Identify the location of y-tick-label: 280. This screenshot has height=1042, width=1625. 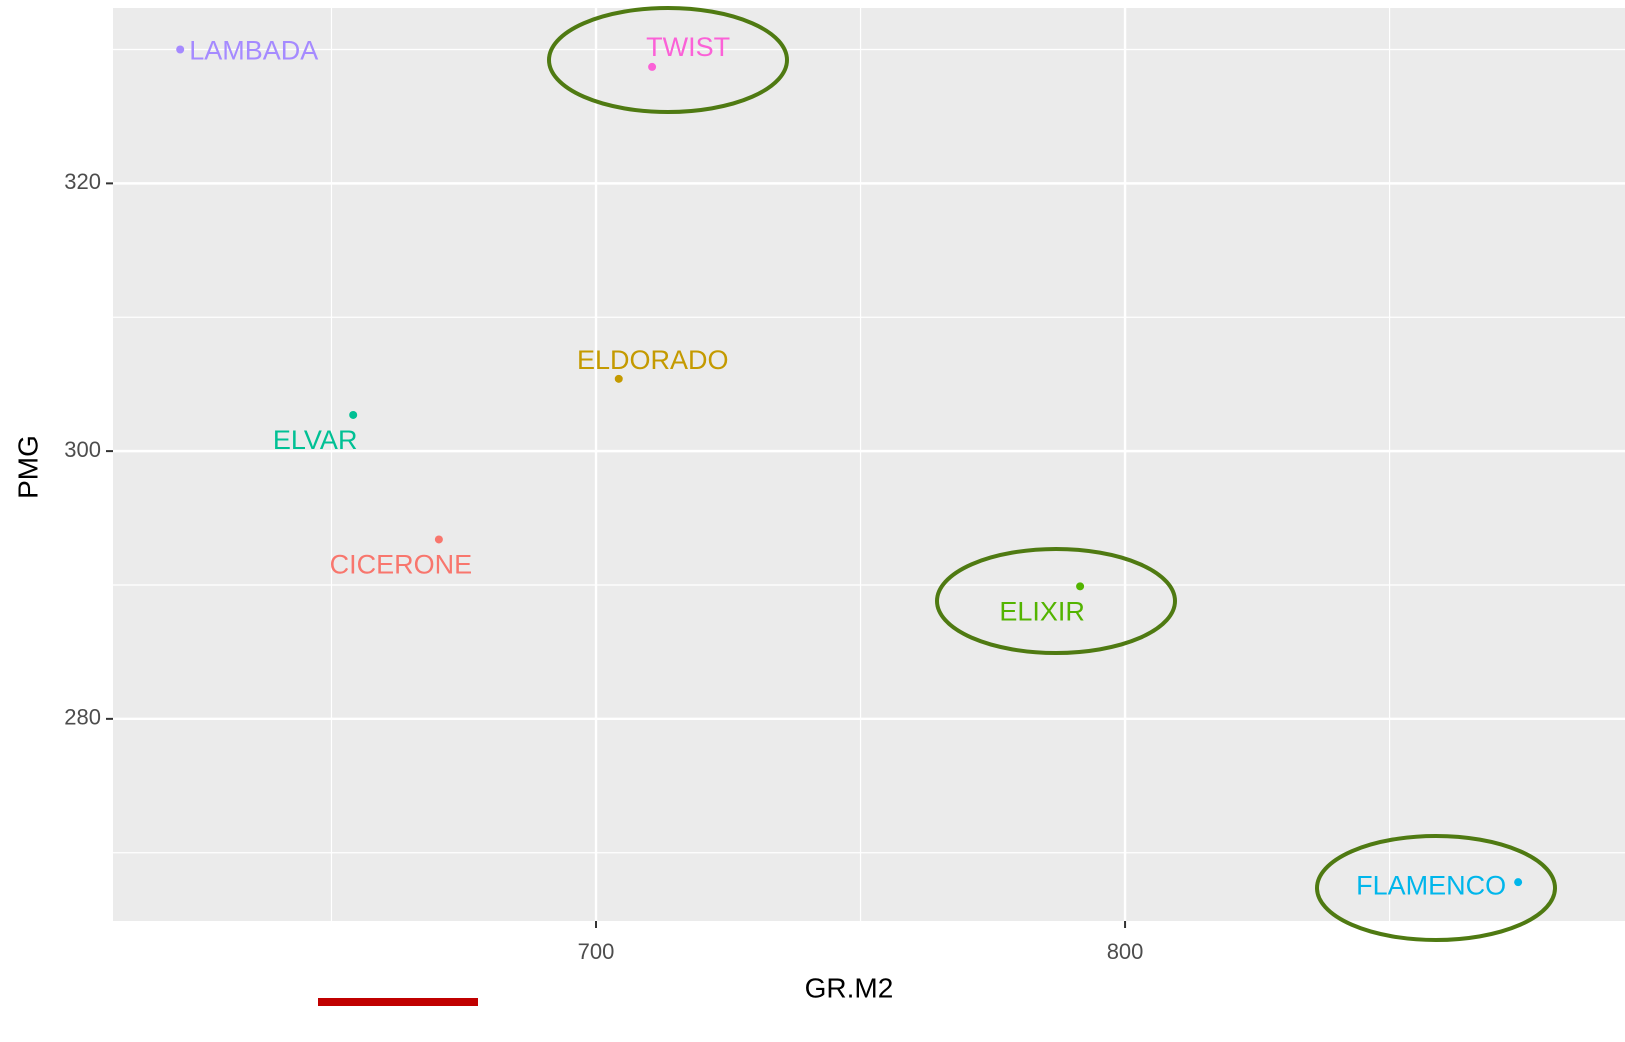
(82, 717).